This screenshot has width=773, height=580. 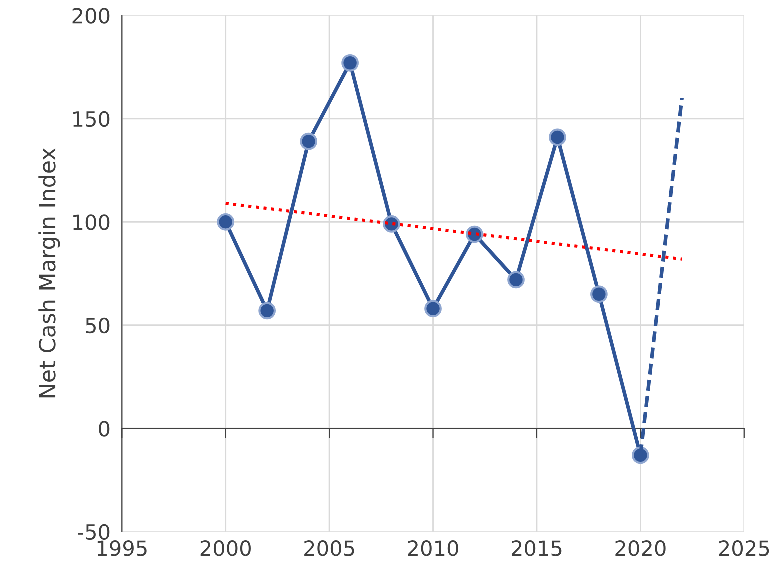 What do you see at coordinates (92, 222) in the screenshot?
I see `y-tick-label: 100` at bounding box center [92, 222].